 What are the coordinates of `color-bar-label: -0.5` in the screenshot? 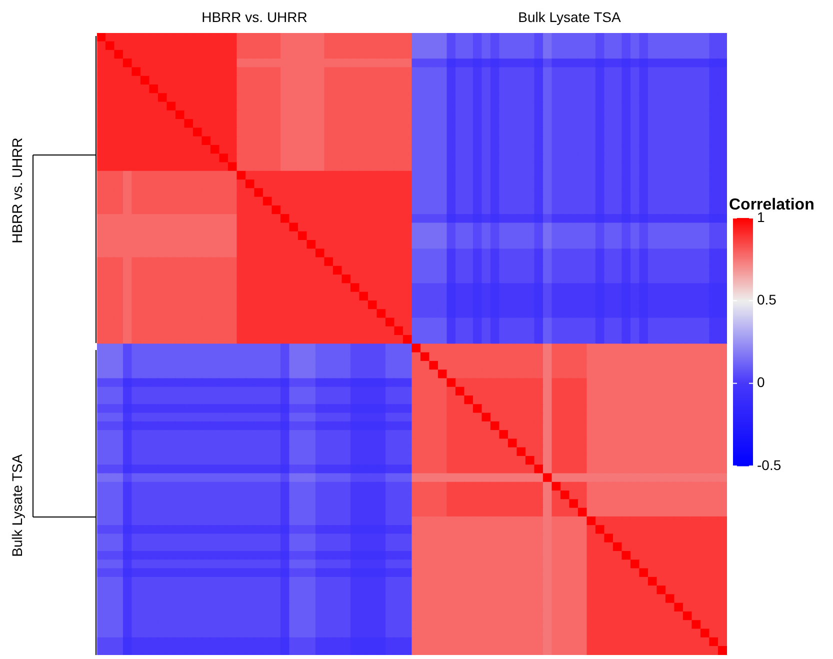 It's located at (769, 464).